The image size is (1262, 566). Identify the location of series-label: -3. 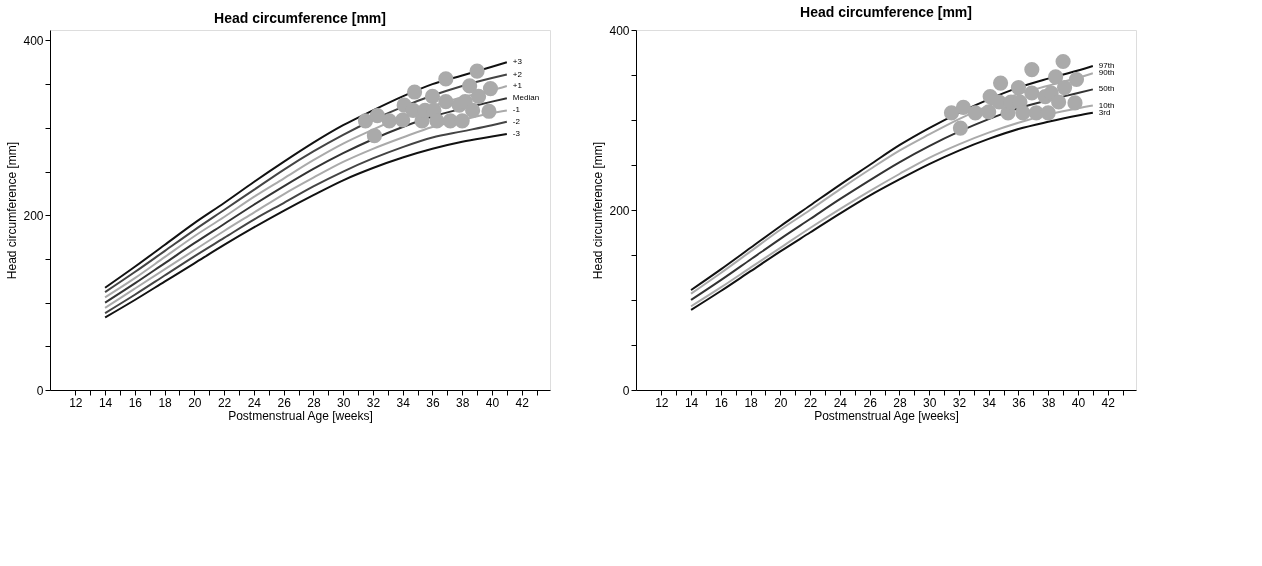
(516, 133).